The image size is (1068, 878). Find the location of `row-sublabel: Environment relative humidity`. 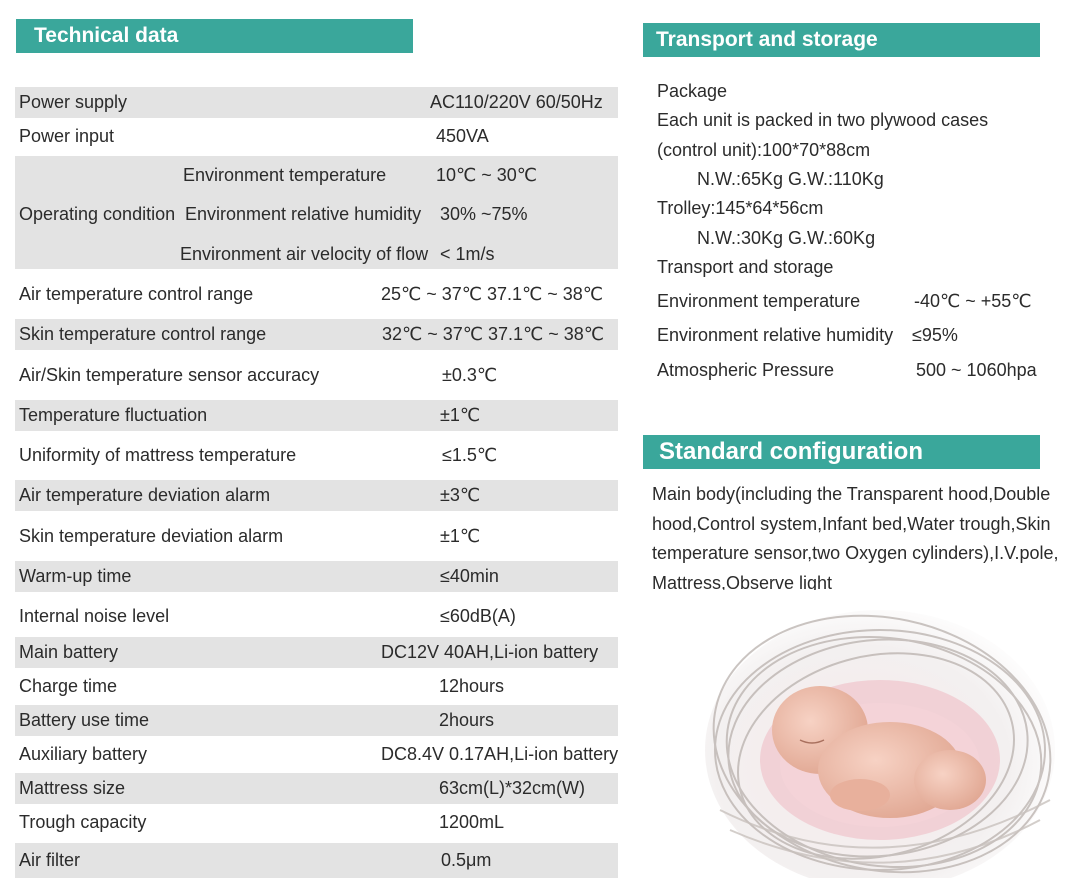

row-sublabel: Environment relative humidity is located at coordinates (303, 214).